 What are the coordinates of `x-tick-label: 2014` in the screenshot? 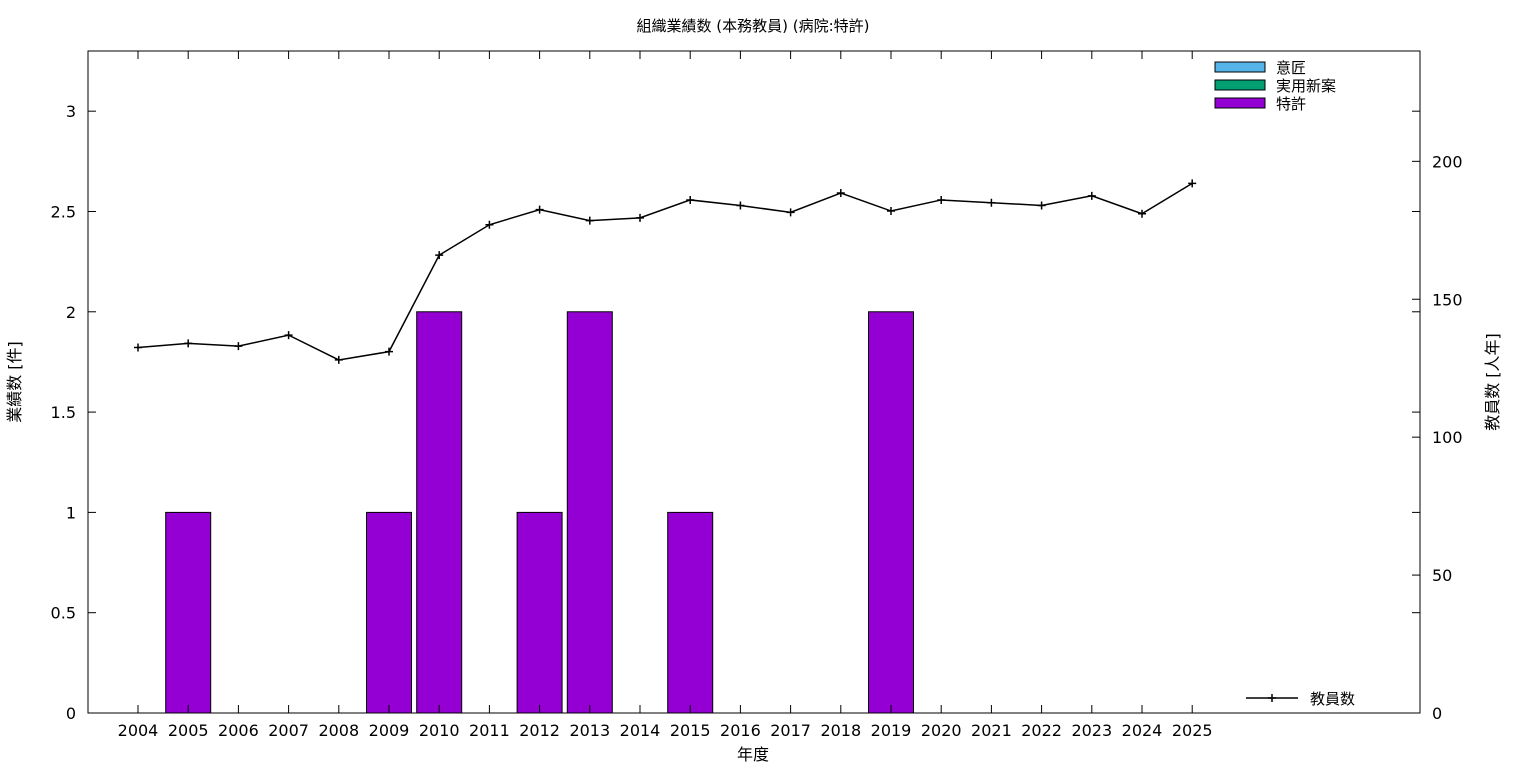 It's located at (640, 730).